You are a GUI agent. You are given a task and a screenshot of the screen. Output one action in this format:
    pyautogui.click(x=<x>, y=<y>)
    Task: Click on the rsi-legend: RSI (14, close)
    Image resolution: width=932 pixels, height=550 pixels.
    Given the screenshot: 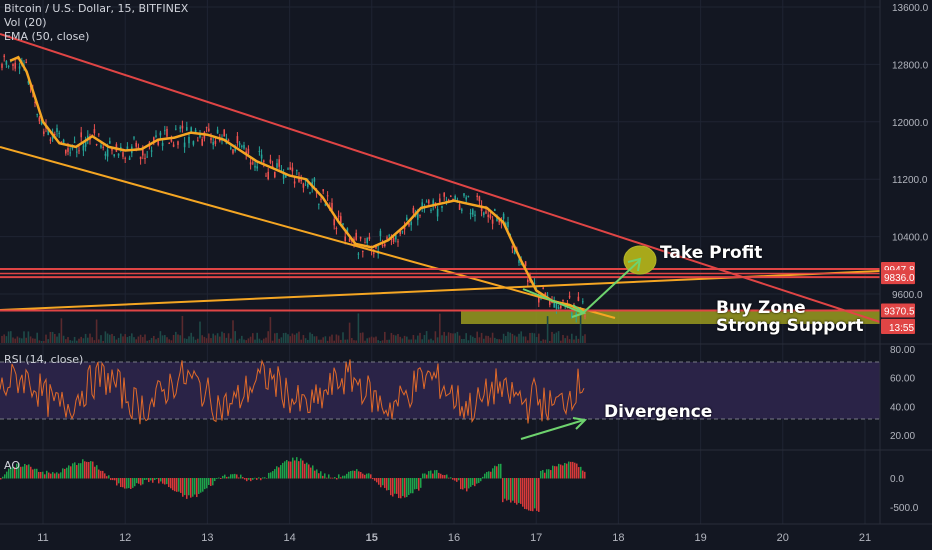 What is the action you would take?
    pyautogui.click(x=44, y=359)
    